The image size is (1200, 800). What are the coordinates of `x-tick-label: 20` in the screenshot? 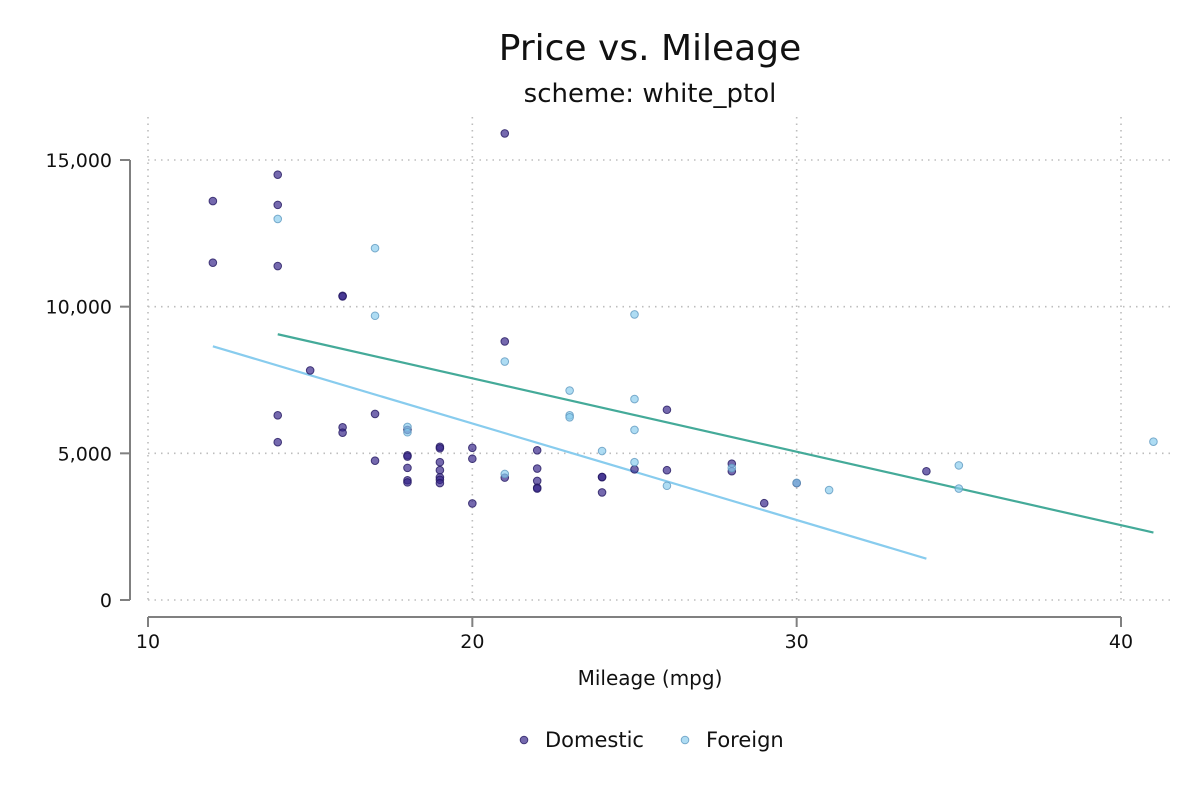 It's located at (472, 642).